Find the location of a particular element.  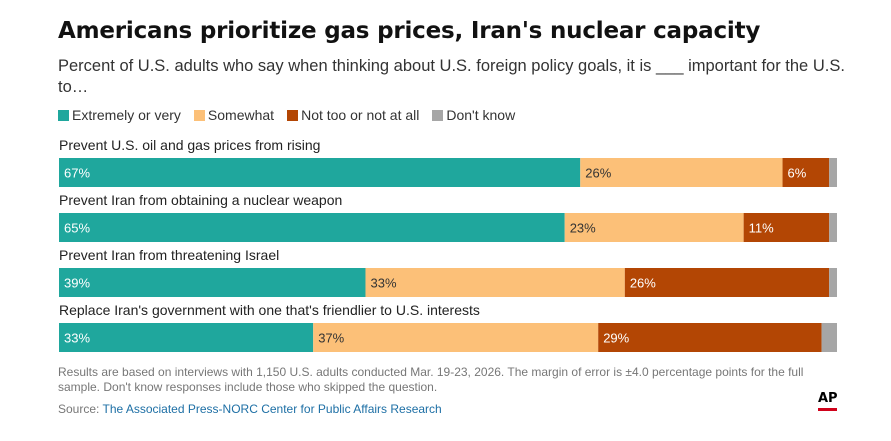

legend-swatch-dontknow is located at coordinates (438, 115).